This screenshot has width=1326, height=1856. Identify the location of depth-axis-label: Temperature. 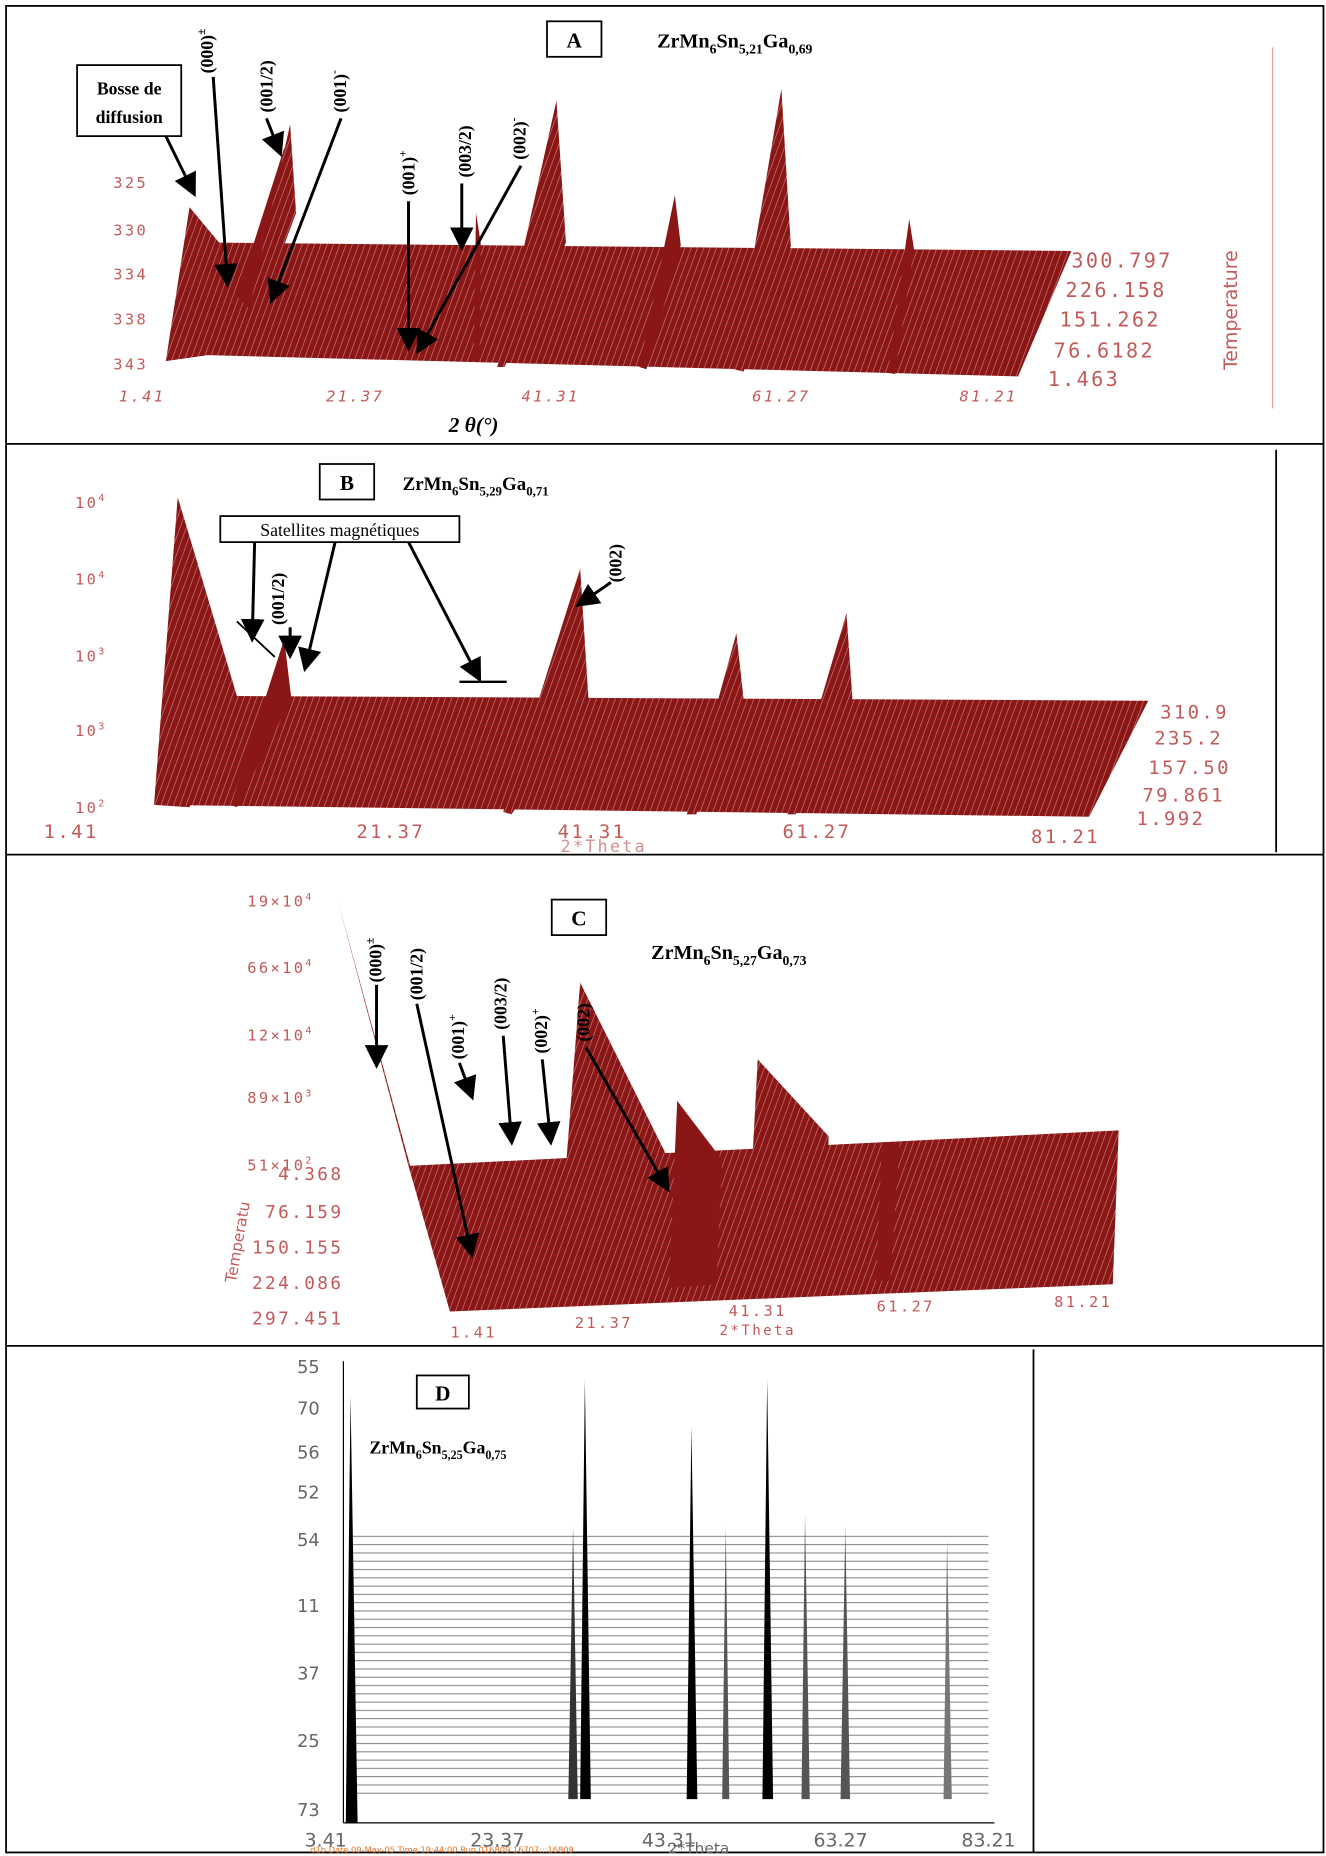
(1231, 310).